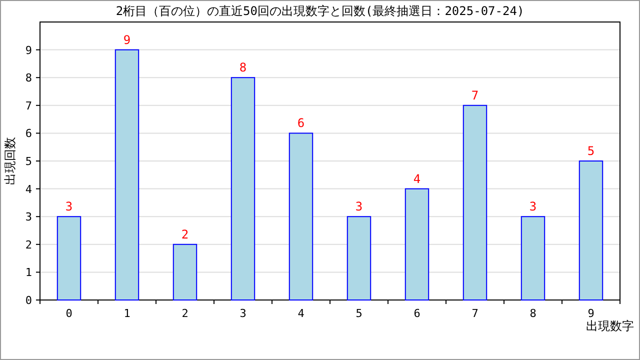 This screenshot has height=360, width=640. What do you see at coordinates (359, 313) in the screenshot?
I see `x-tick-label: 5` at bounding box center [359, 313].